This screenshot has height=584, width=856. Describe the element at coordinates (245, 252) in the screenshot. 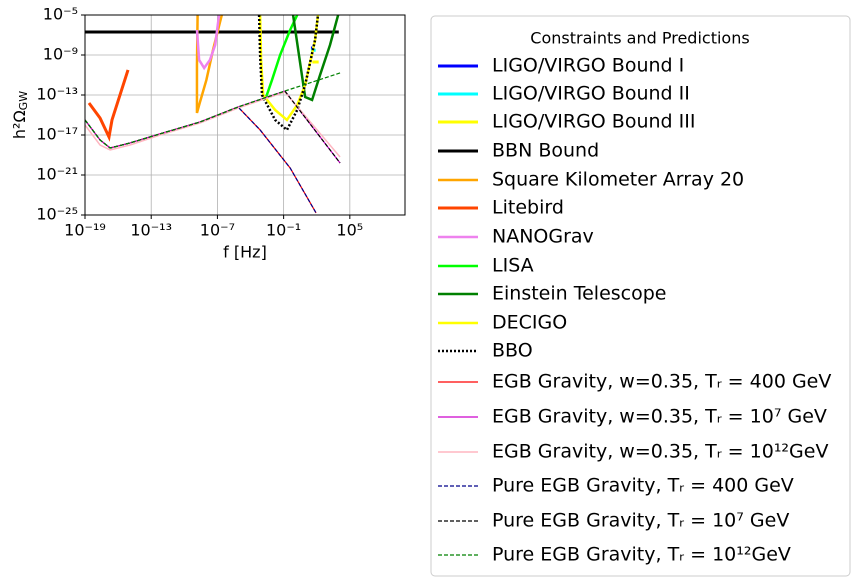

I see `x-axis-label: f [Hz]` at that location.